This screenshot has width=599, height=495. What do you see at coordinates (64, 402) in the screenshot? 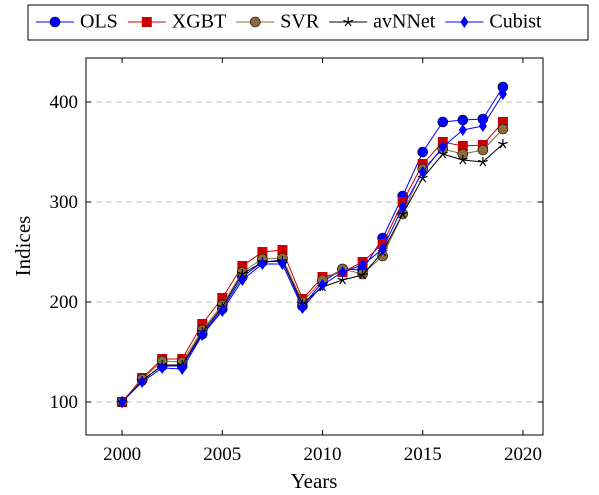
I see `y-tick-label: 100` at bounding box center [64, 402].